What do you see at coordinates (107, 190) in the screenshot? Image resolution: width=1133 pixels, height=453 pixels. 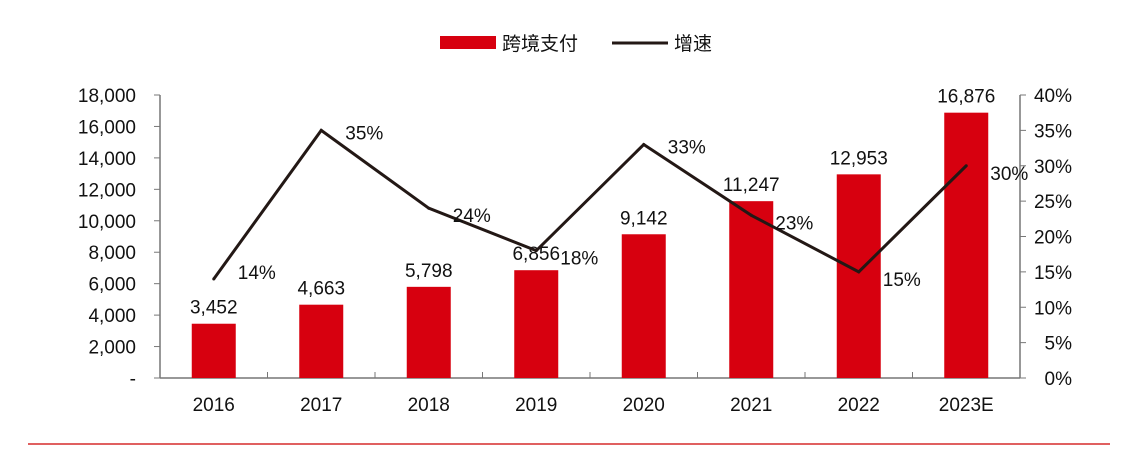 I see `left-tick-label: 12,000` at bounding box center [107, 190].